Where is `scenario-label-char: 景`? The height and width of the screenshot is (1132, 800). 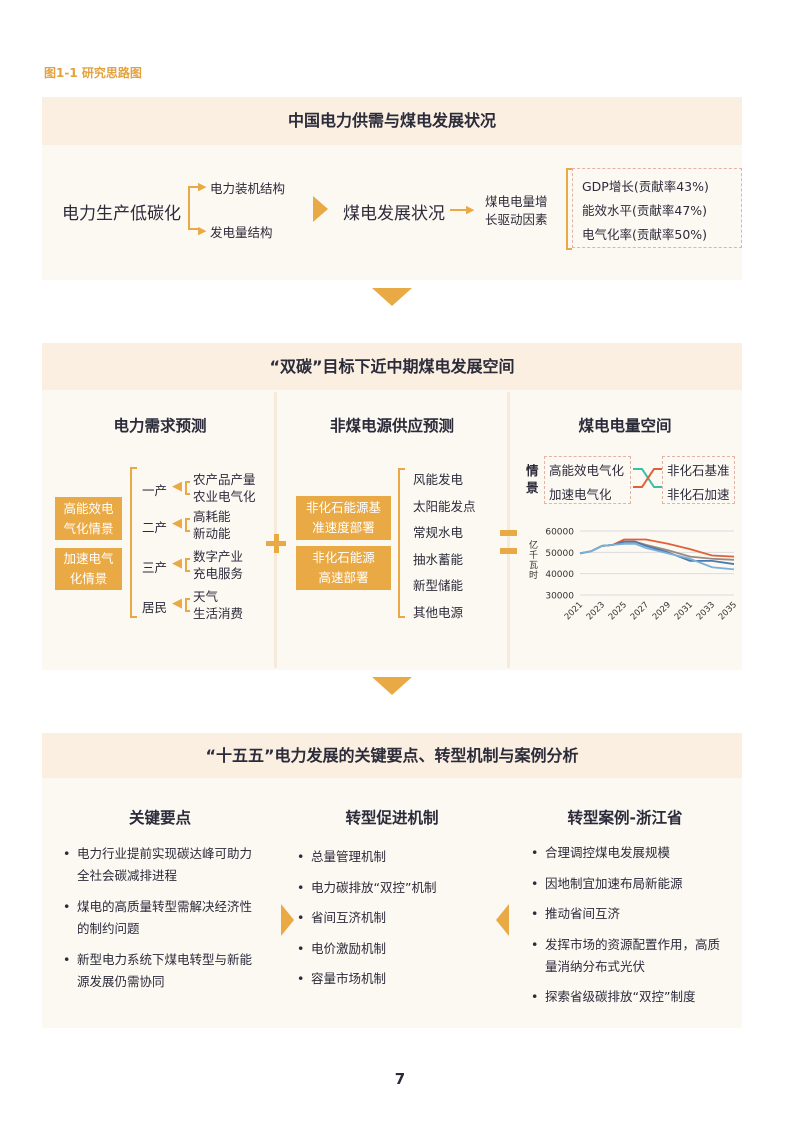 scenario-label-char: 景 is located at coordinates (532, 487).